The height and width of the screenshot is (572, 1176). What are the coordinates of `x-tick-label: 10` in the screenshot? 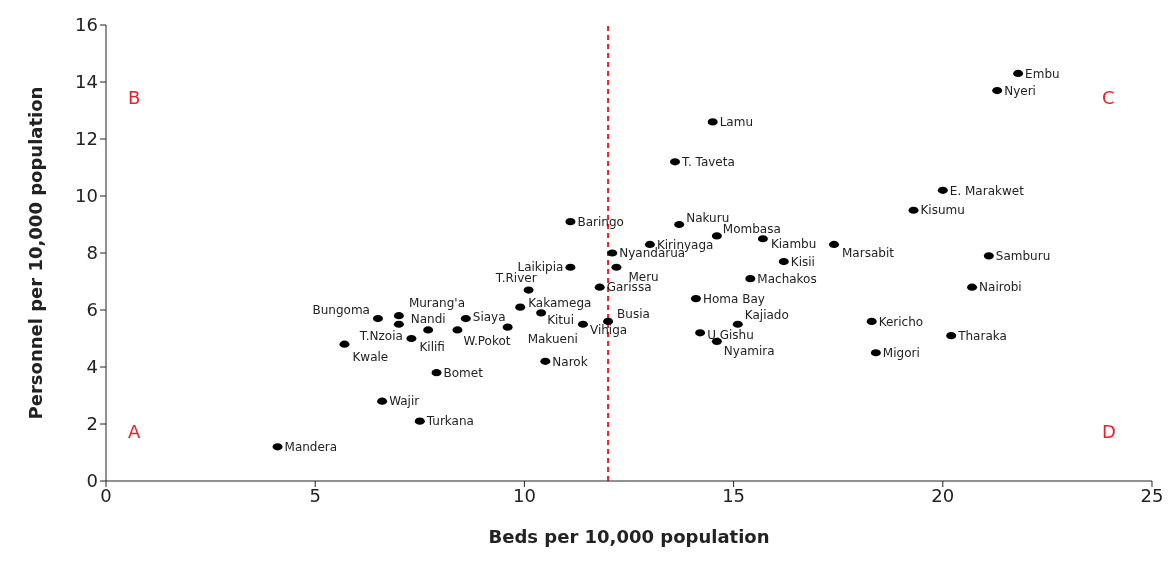 It's located at (524, 495).